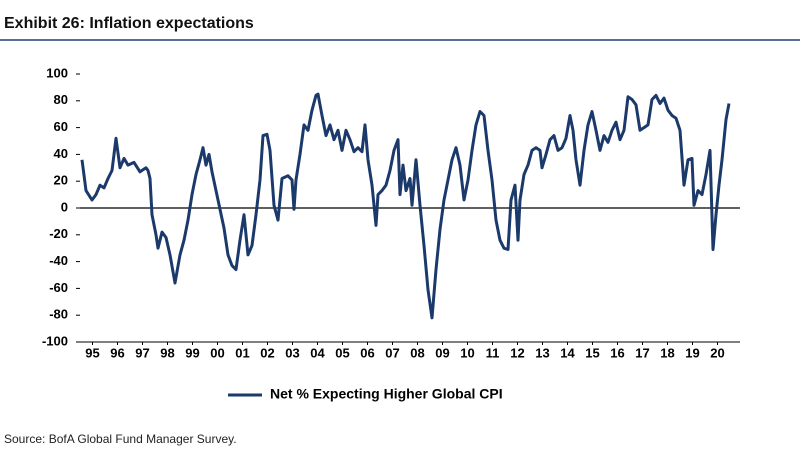 This screenshot has width=800, height=451. What do you see at coordinates (642, 352) in the screenshot?
I see `x-tick-label: 17` at bounding box center [642, 352].